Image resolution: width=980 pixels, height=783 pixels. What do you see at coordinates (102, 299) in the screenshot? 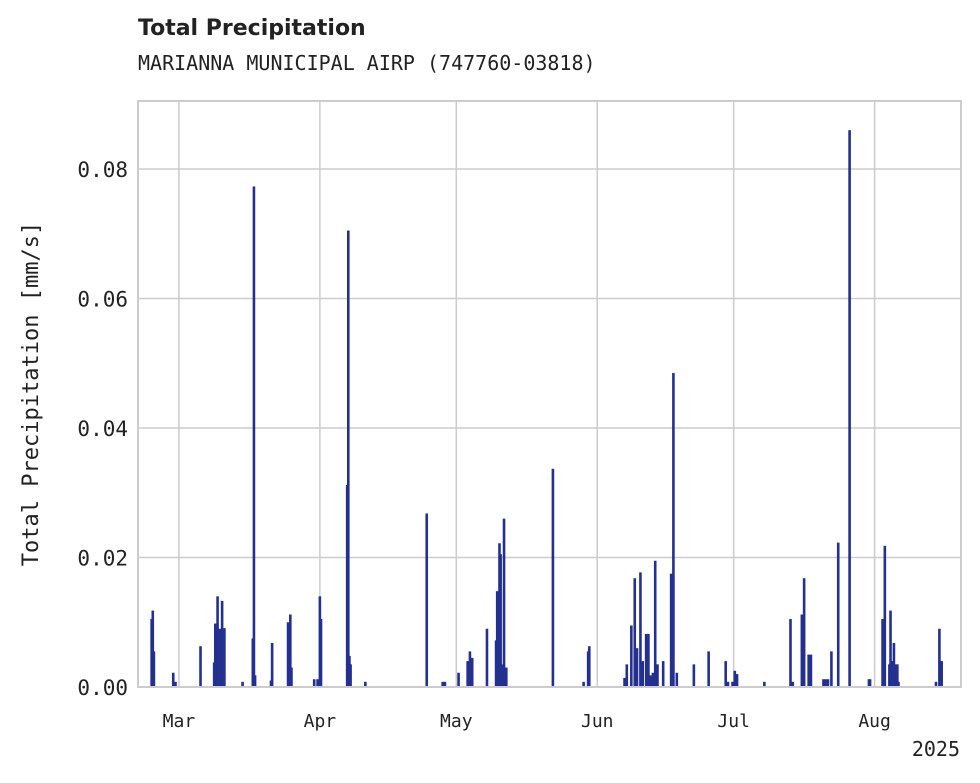
I see `y-tick-label: 0.06` at bounding box center [102, 299].